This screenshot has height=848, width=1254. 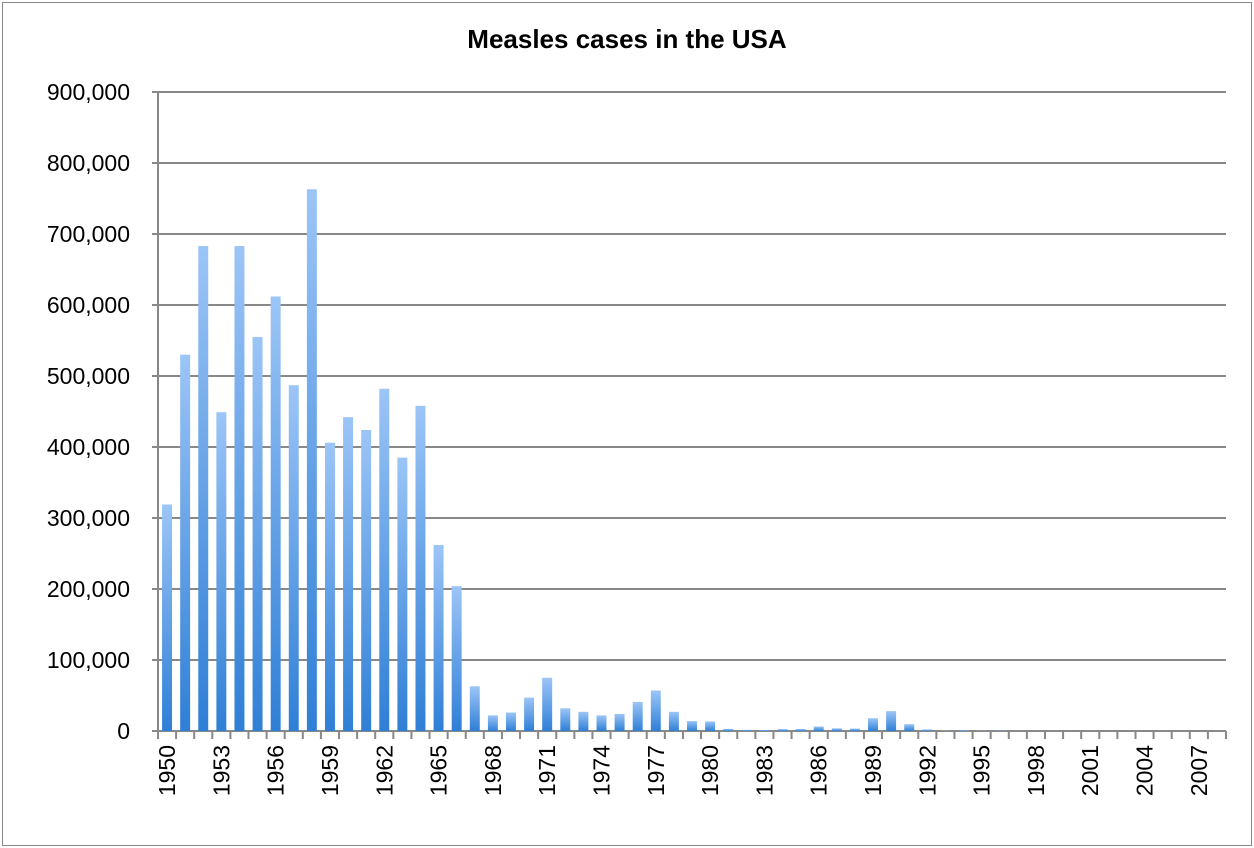 I want to click on bar-1984, so click(x=782, y=730).